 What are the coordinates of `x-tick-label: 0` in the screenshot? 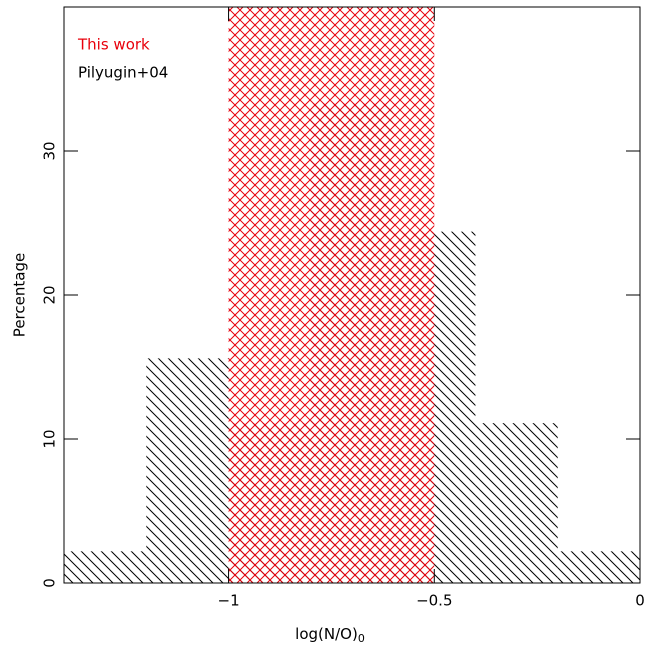 It's located at (640, 601).